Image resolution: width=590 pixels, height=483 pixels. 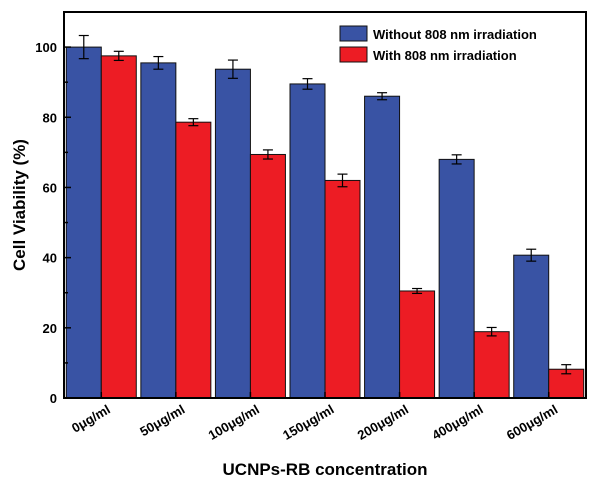 What do you see at coordinates (50, 258) in the screenshot?
I see `y-tick-label: 40` at bounding box center [50, 258].